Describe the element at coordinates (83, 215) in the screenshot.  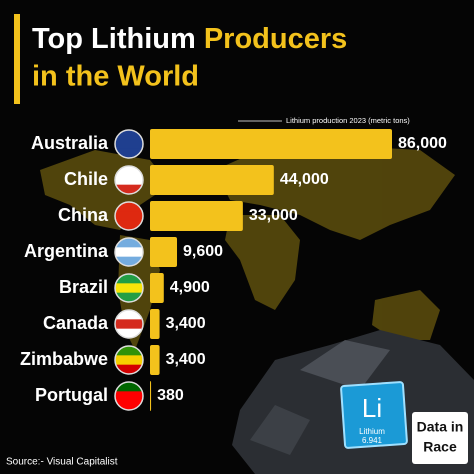
I see `category-label: China` at that location.